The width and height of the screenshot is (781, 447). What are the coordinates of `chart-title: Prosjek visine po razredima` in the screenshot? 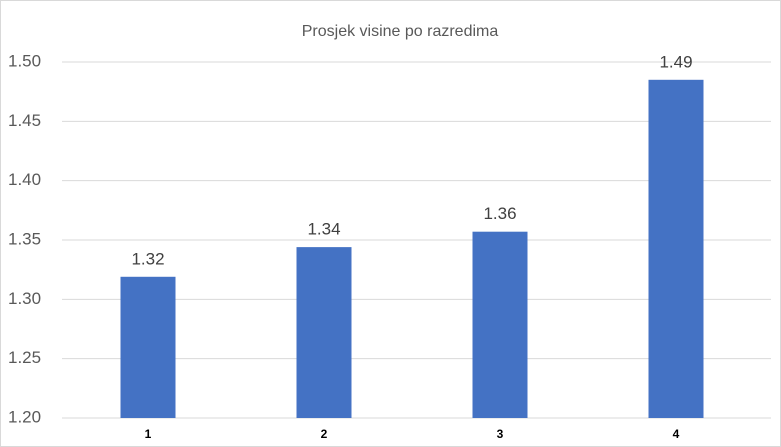 It's located at (400, 31).